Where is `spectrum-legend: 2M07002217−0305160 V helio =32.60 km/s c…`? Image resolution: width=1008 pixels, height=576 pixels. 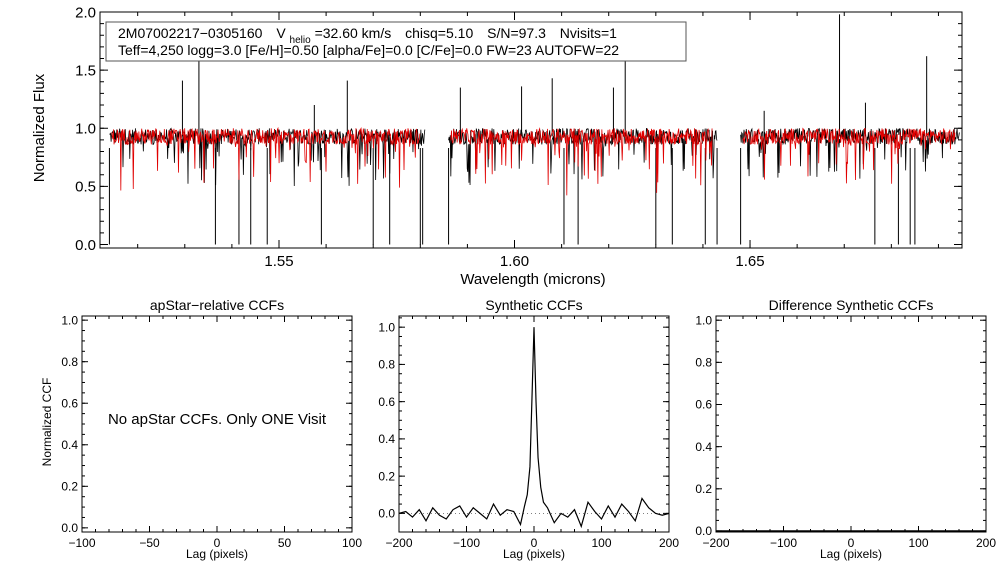
spectrum-legend: 2M07002217−0305160 V helio =32.60 km/s c… is located at coordinates (396, 41).